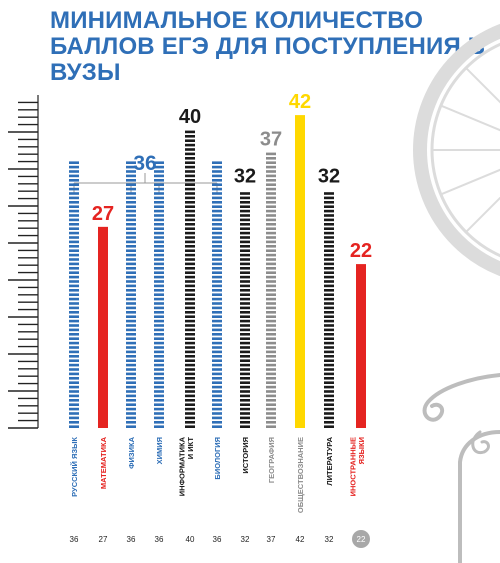 The width and height of the screenshot is (500, 563). What do you see at coordinates (103, 539) in the screenshot?
I see `footer-value: 27` at bounding box center [103, 539].